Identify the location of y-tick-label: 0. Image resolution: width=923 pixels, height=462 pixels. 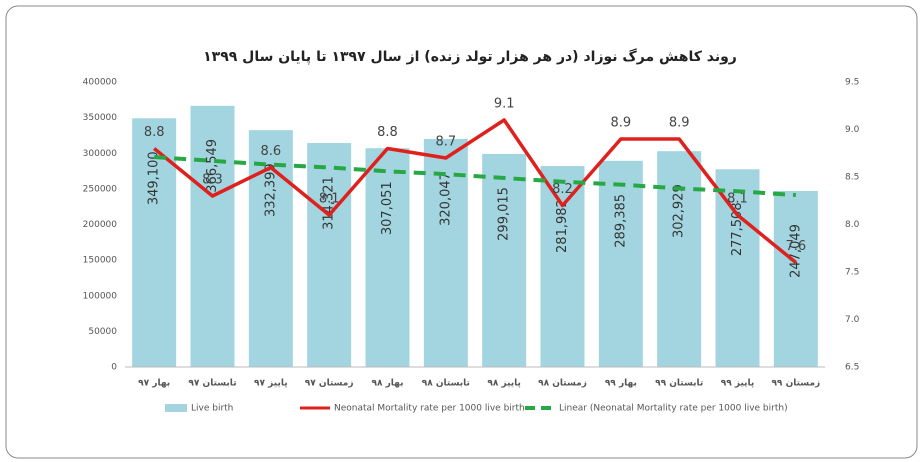
(114, 368).